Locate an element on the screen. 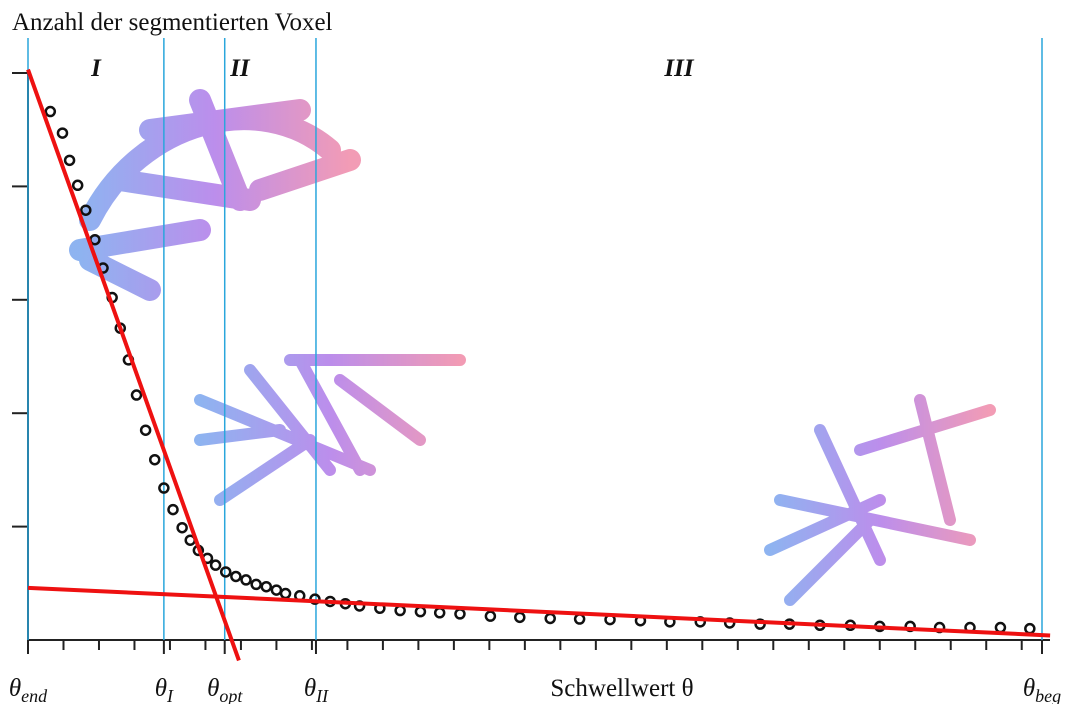 Image resolution: width=1075 pixels, height=704 pixels. x-tick-label: θopt is located at coordinates (225, 689).